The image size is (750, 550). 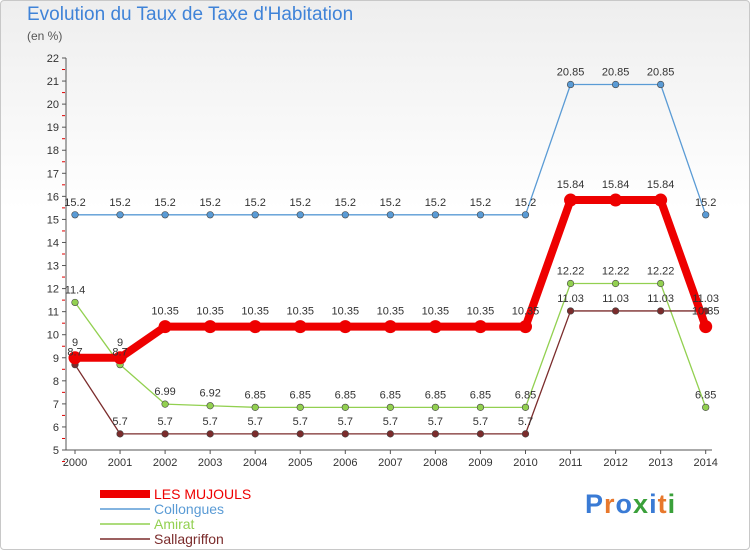 I want to click on y-tick-label: 9, so click(x=56, y=359).